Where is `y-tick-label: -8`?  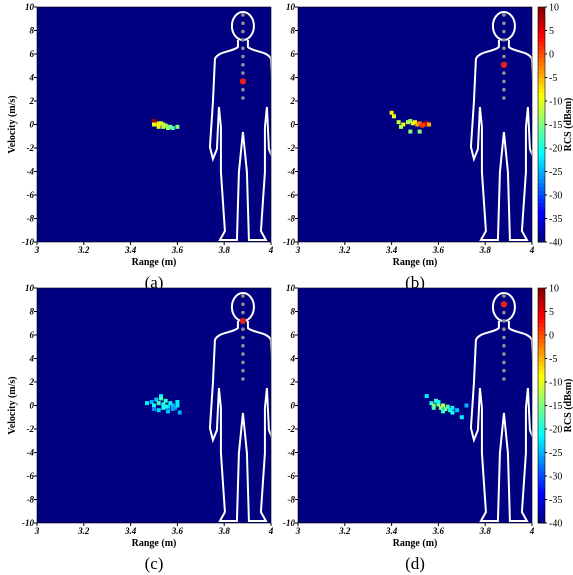
y-tick-label: -8 is located at coordinates (31, 219).